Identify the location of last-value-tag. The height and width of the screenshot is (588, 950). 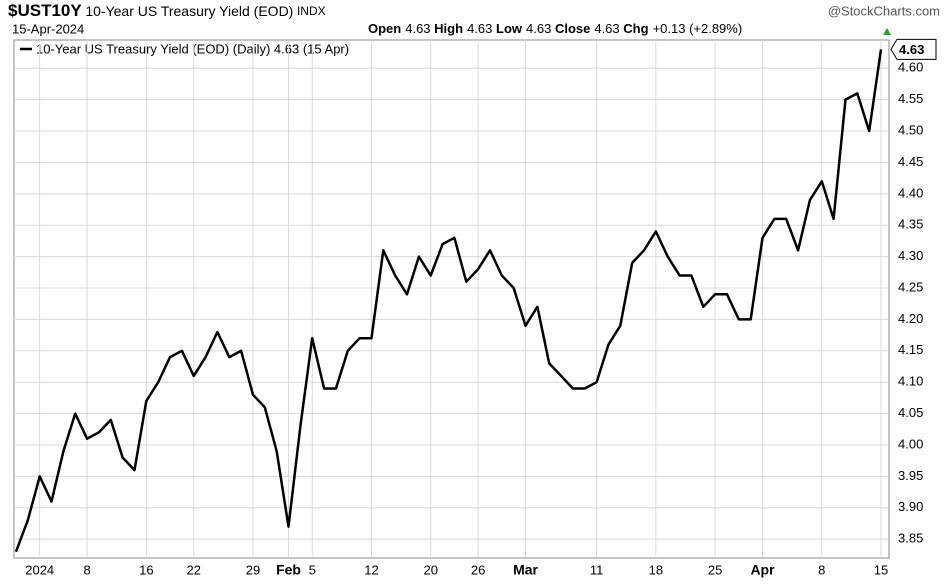
(913, 49).